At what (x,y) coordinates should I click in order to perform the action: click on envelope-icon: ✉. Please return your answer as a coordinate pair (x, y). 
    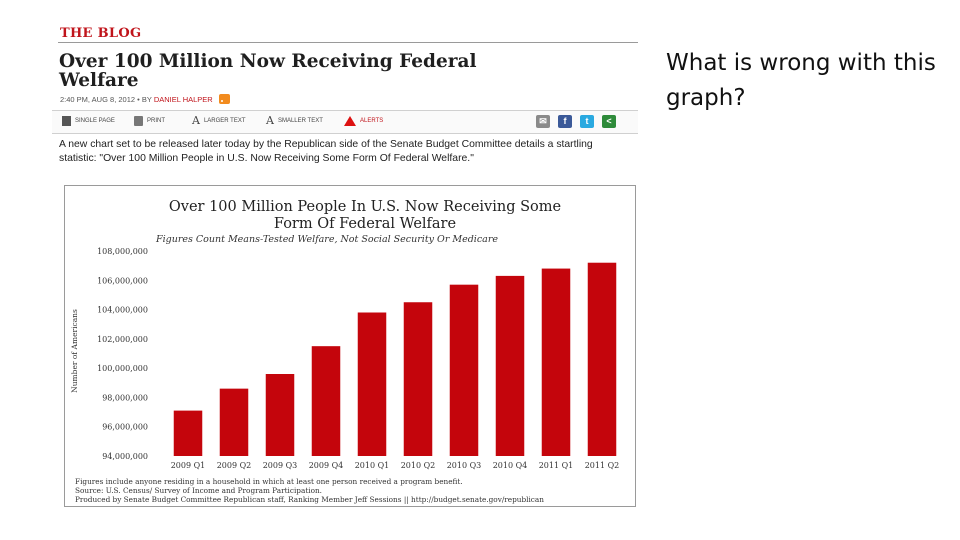
    Looking at the image, I should click on (543, 121).